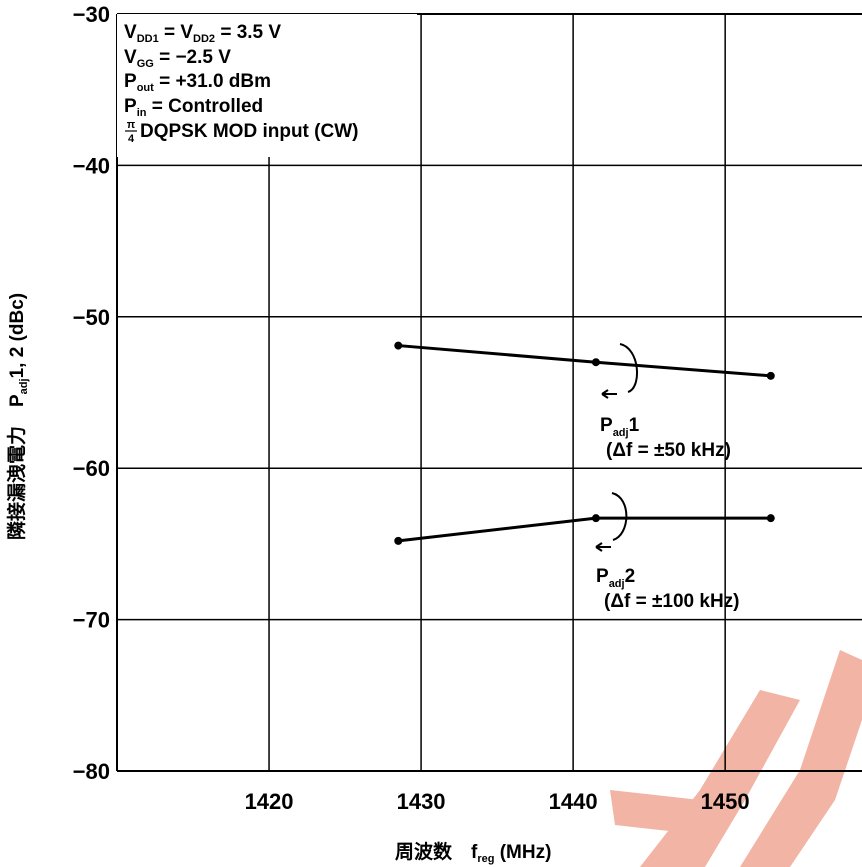  I want to click on y-tick-label: −40, so click(91, 165).